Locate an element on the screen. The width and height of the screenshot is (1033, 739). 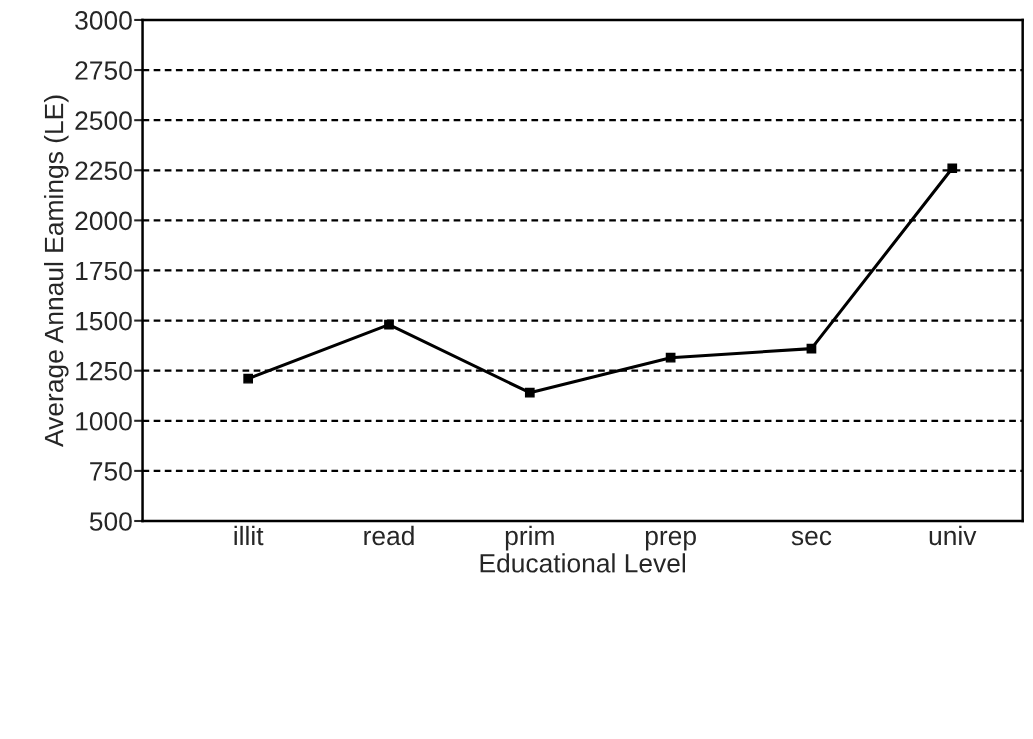
x-tick-label: sec is located at coordinates (811, 538).